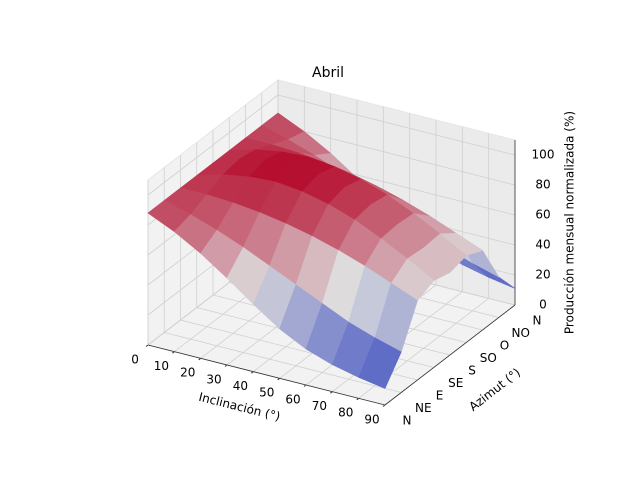 The height and width of the screenshot is (480, 640). I want to click on x-tick-label: 30, so click(213, 379).